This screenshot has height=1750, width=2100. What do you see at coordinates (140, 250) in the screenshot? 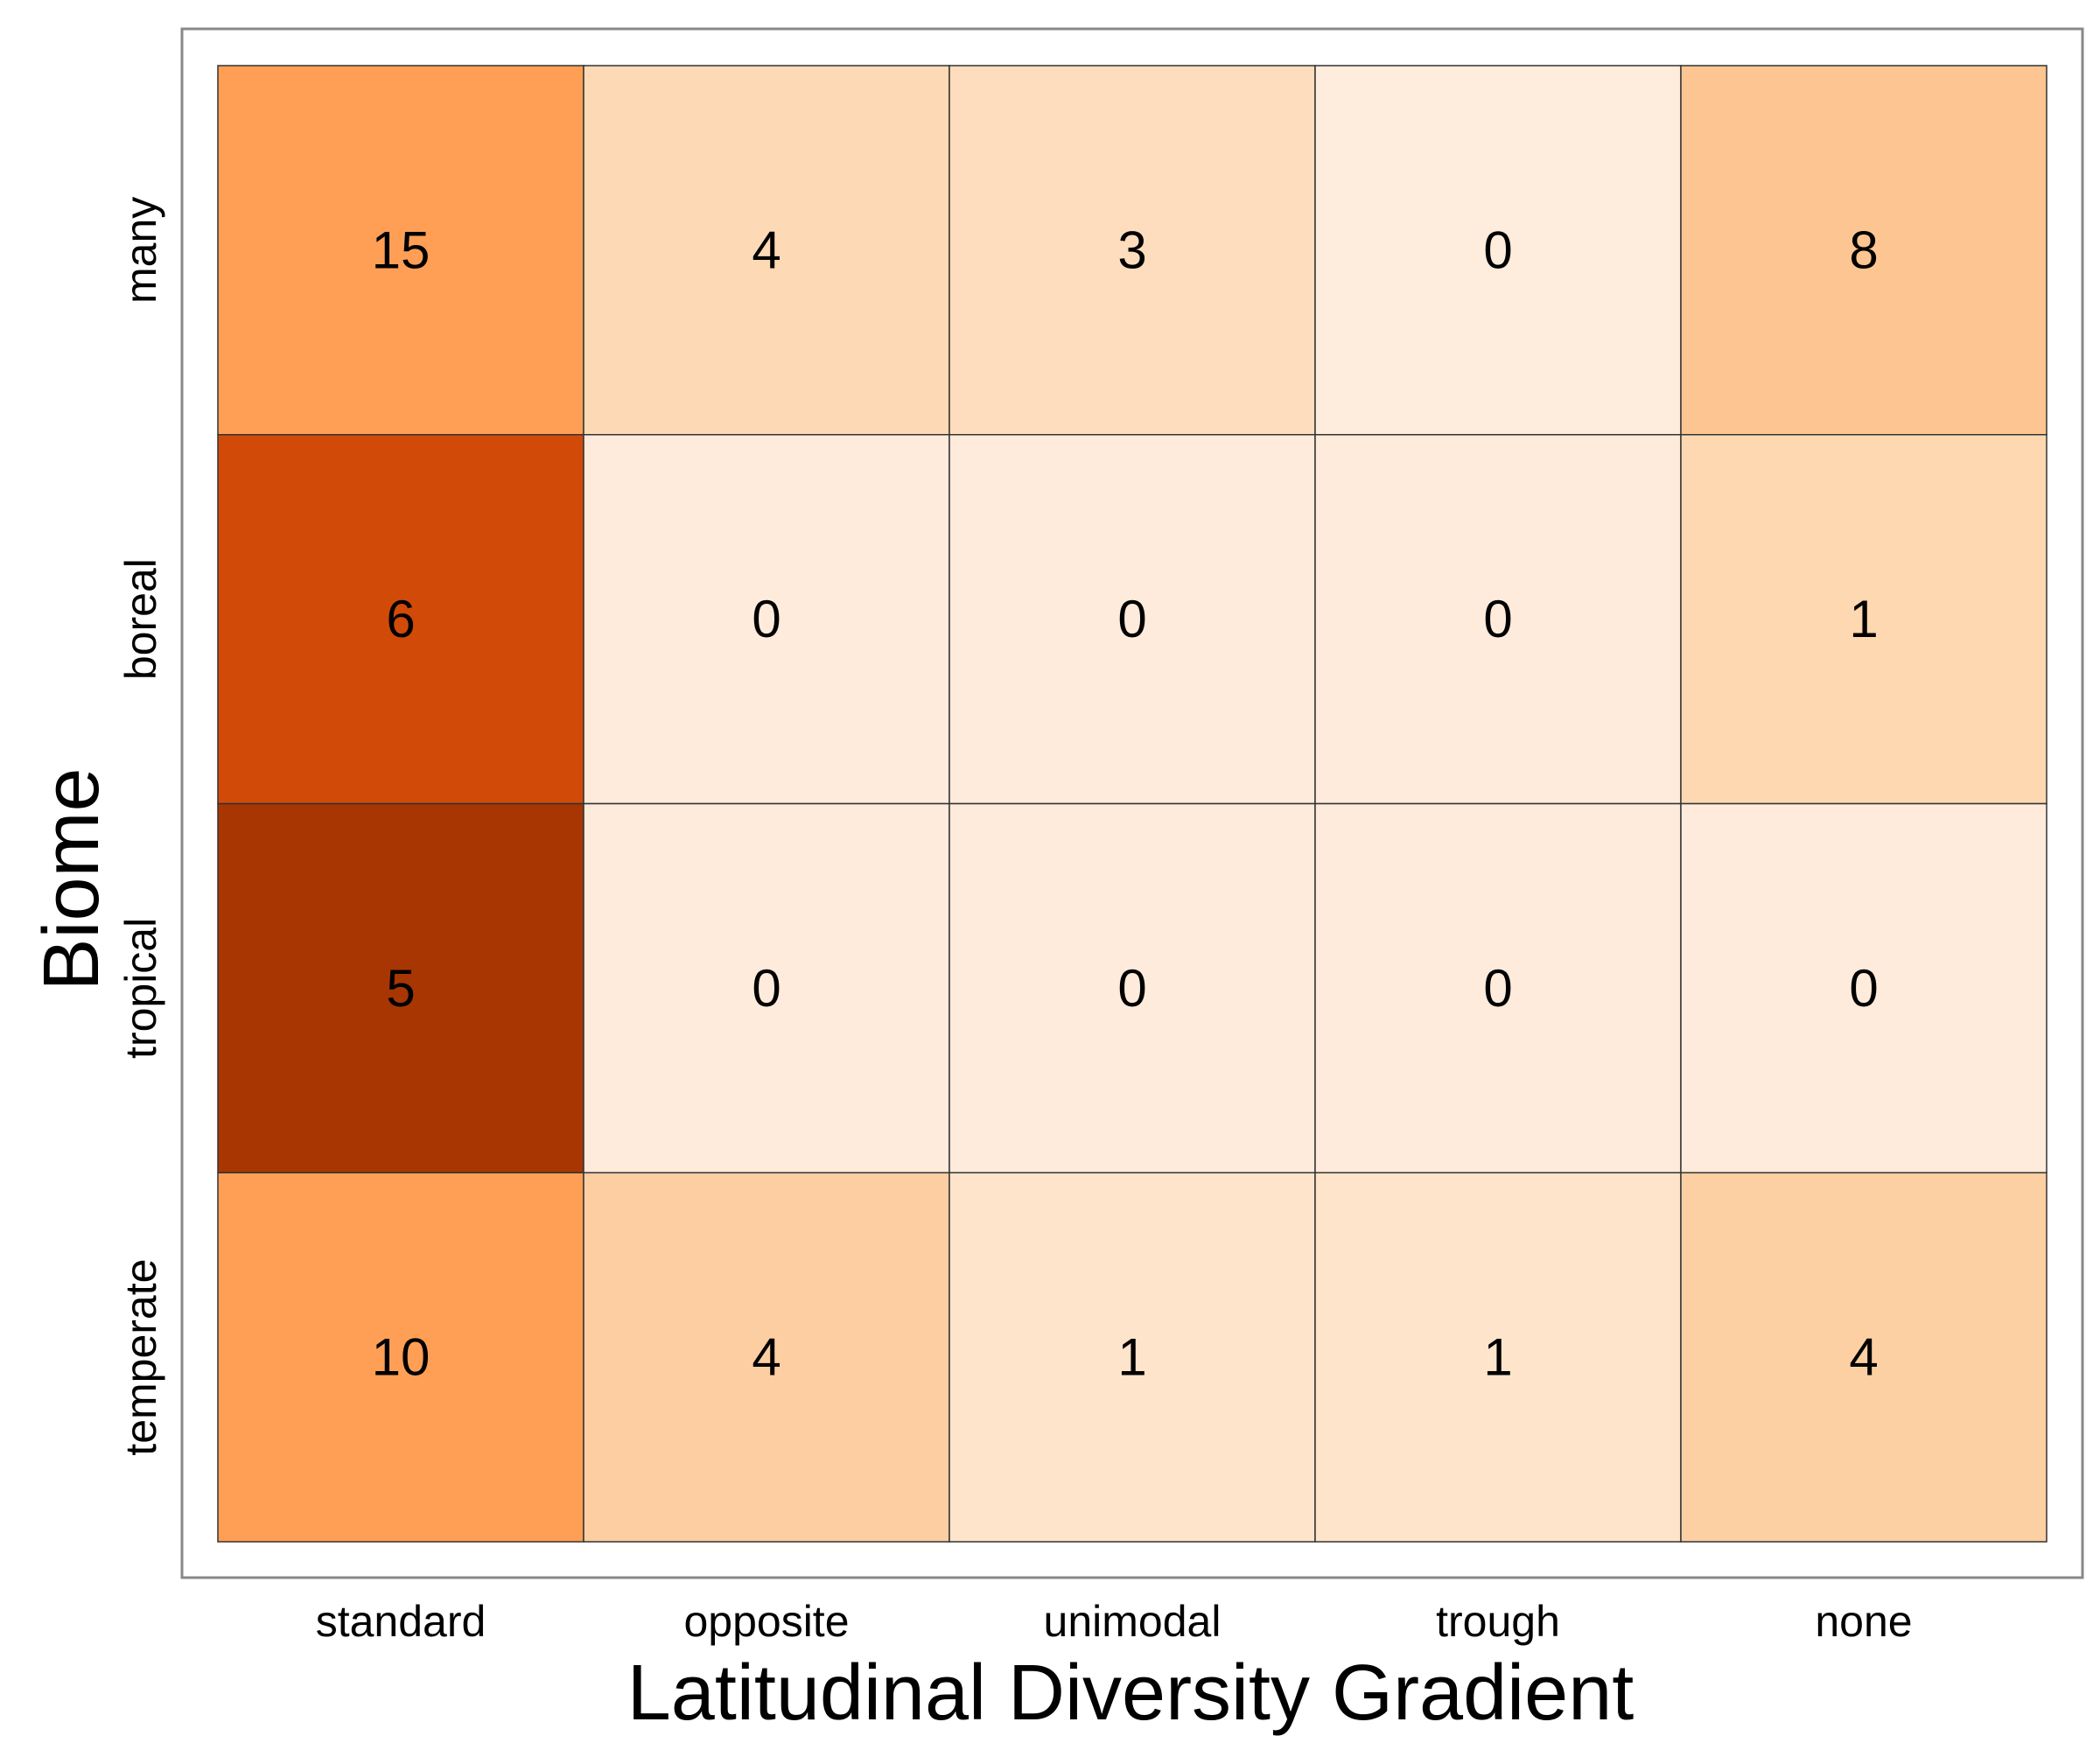
I see `y-tick-label-many: many` at bounding box center [140, 250].